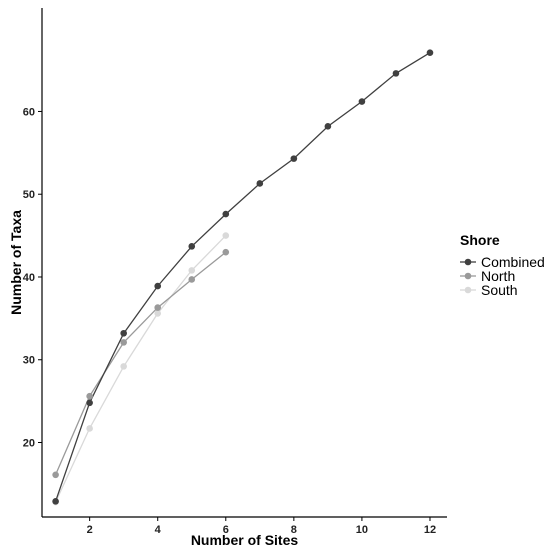 This screenshot has height=551, width=550. I want to click on y-tick-label: 30, so click(29, 361).